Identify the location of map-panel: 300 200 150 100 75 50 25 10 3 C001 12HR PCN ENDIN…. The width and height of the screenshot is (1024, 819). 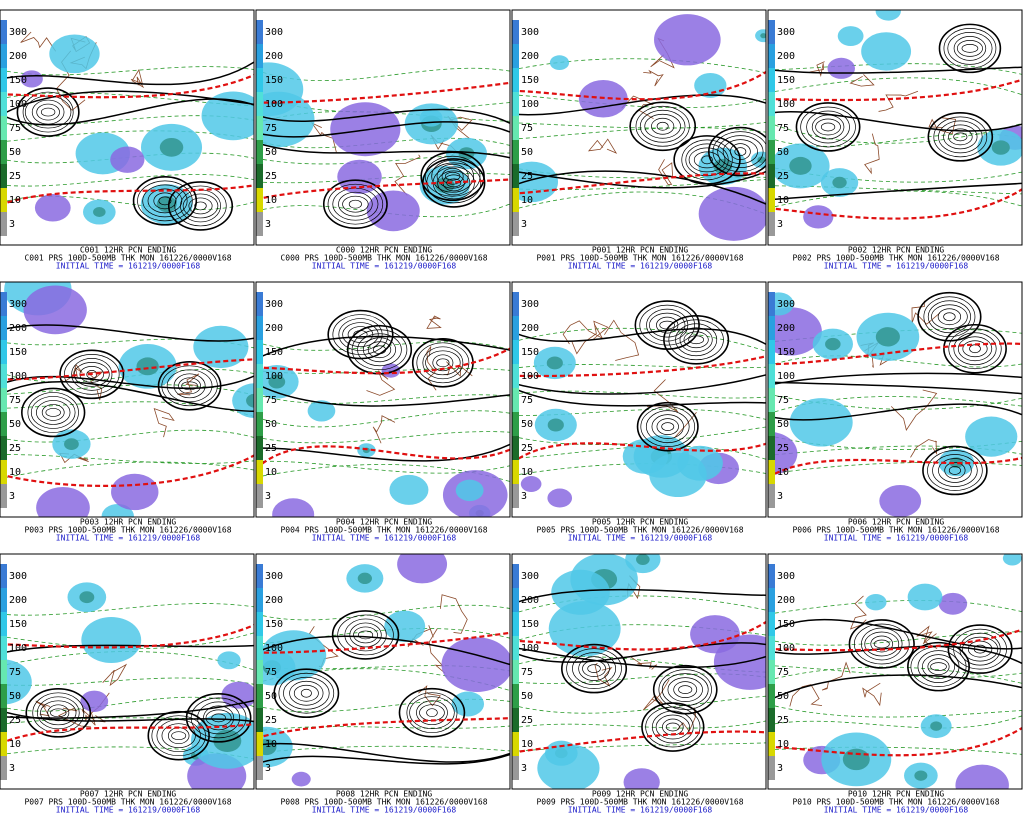
(127, 140).